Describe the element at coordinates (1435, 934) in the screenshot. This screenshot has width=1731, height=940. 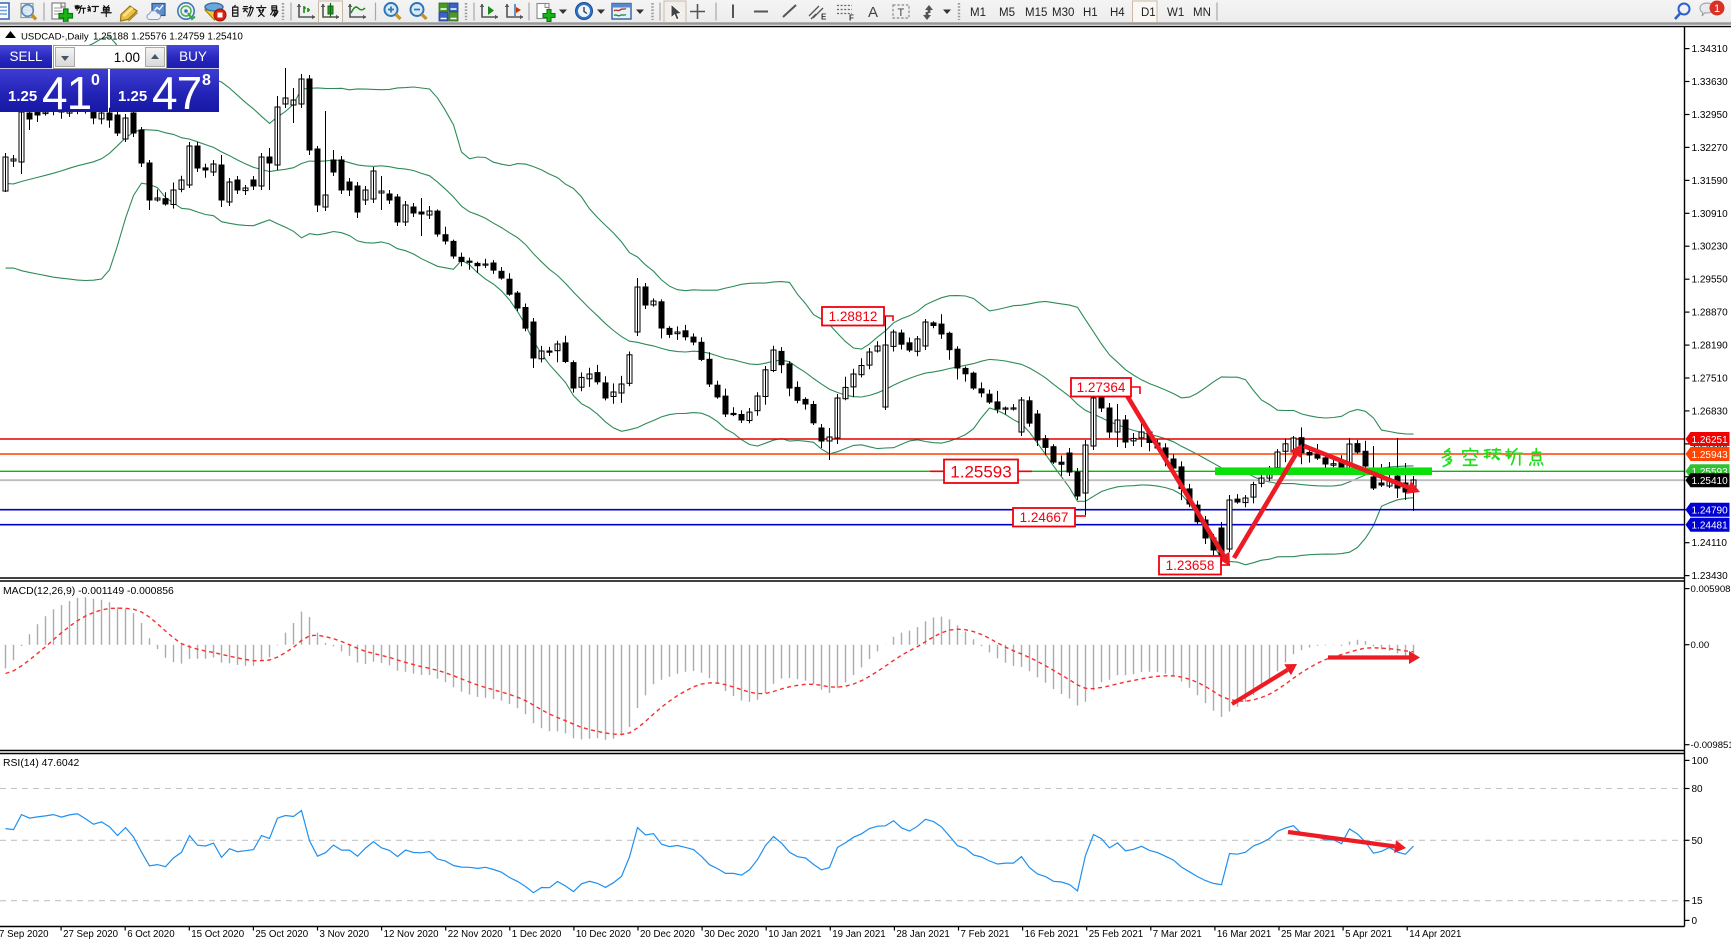
I see `svg-text: 14 Apr 2021` at that location.